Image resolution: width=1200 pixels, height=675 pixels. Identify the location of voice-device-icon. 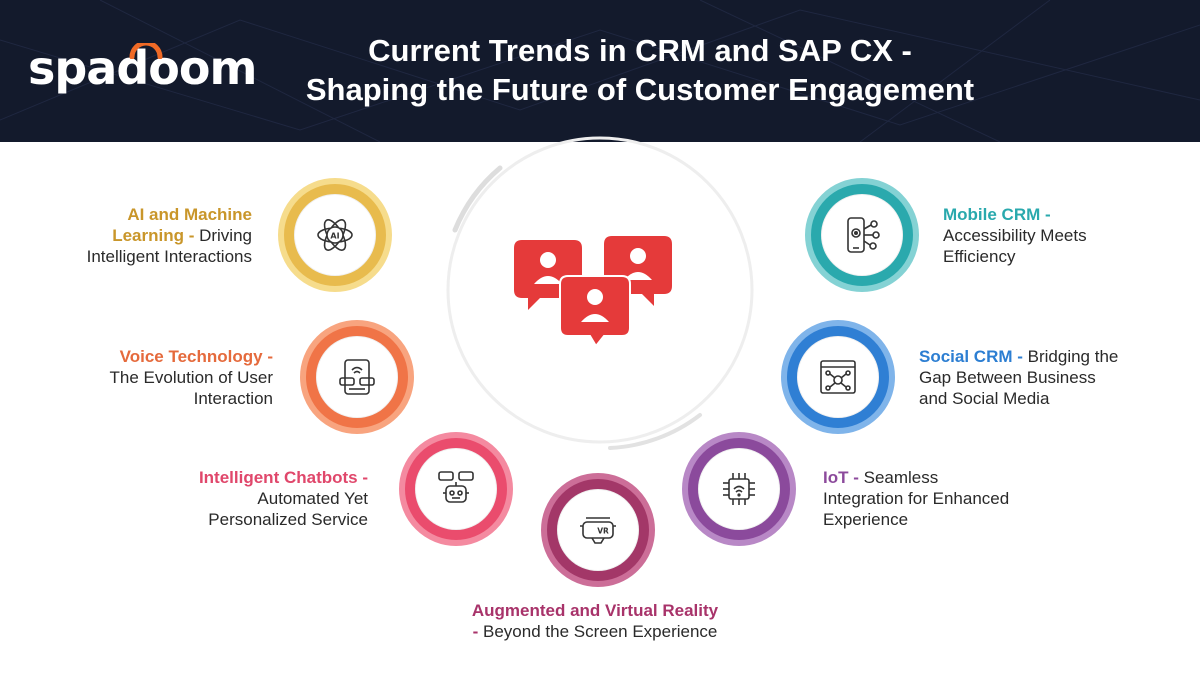
(357, 377).